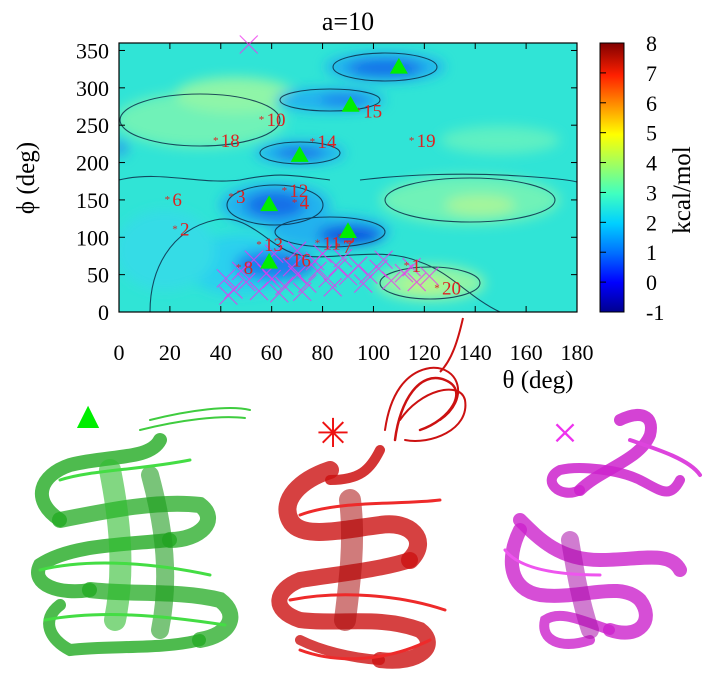 The height and width of the screenshot is (682, 706). What do you see at coordinates (92, 237) in the screenshot?
I see `y-tick-label: 100` at bounding box center [92, 237].